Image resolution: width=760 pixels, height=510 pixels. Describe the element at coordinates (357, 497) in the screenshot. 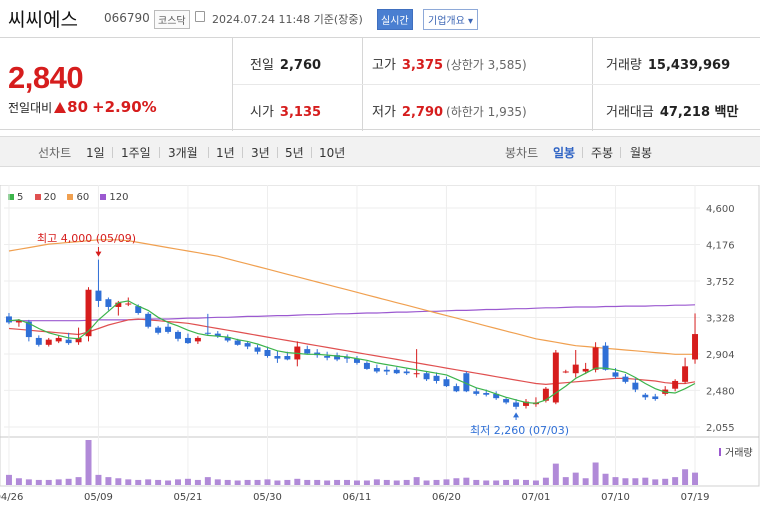

I see `x-tick-label: 06/11` at that location.